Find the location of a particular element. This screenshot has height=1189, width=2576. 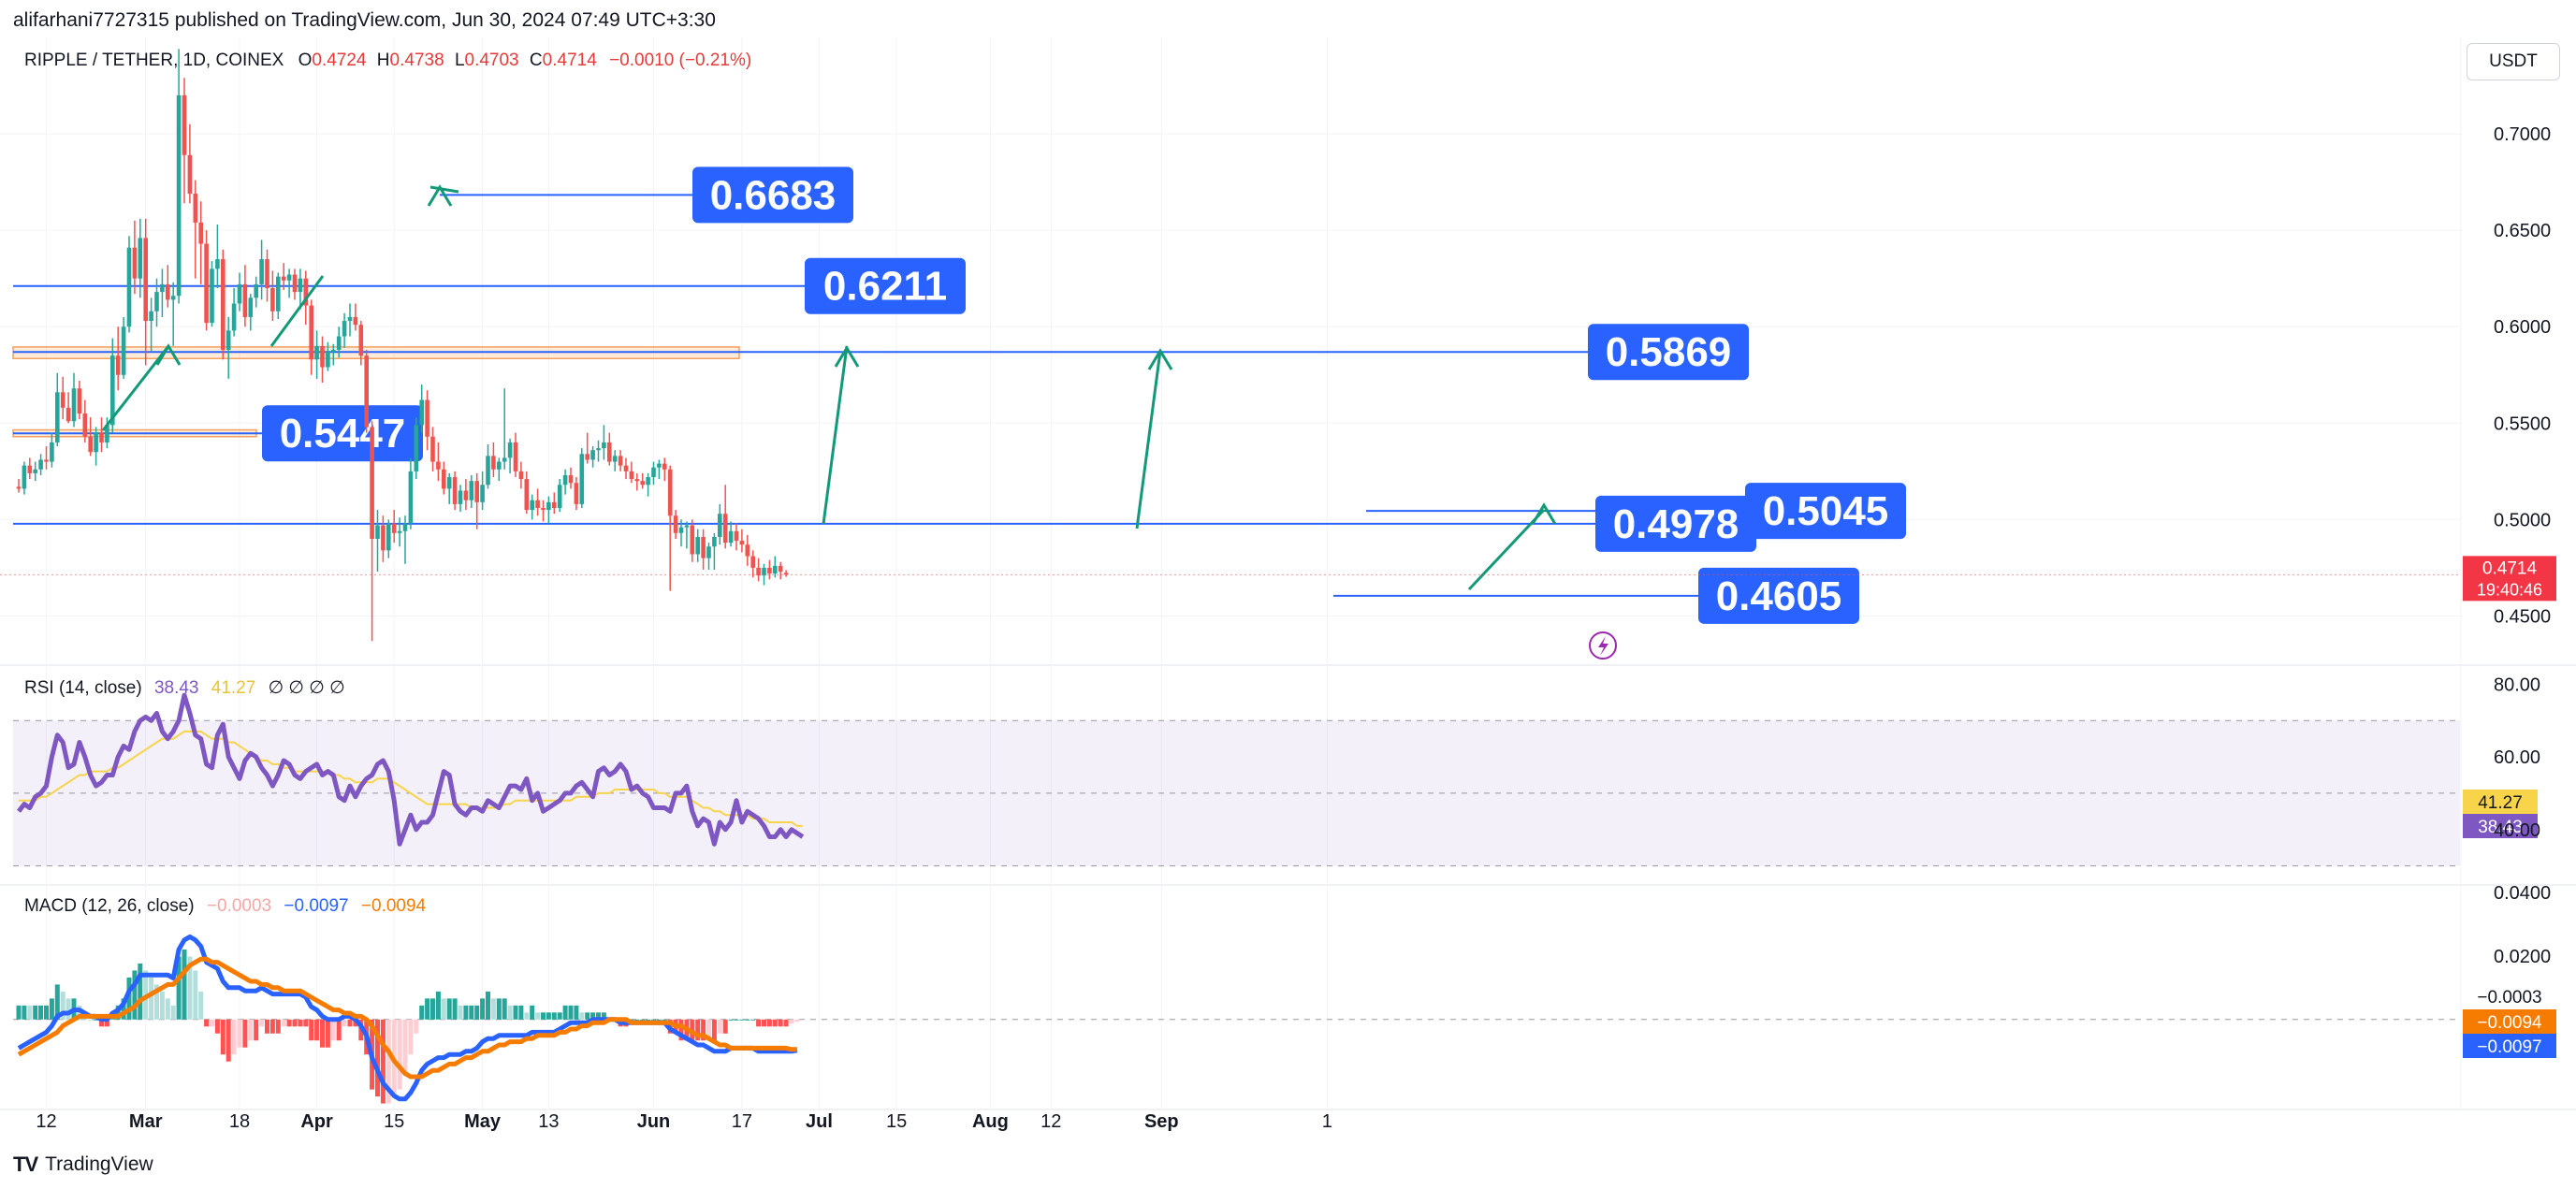

price-tick-label: 0.4500 is located at coordinates (2522, 616).